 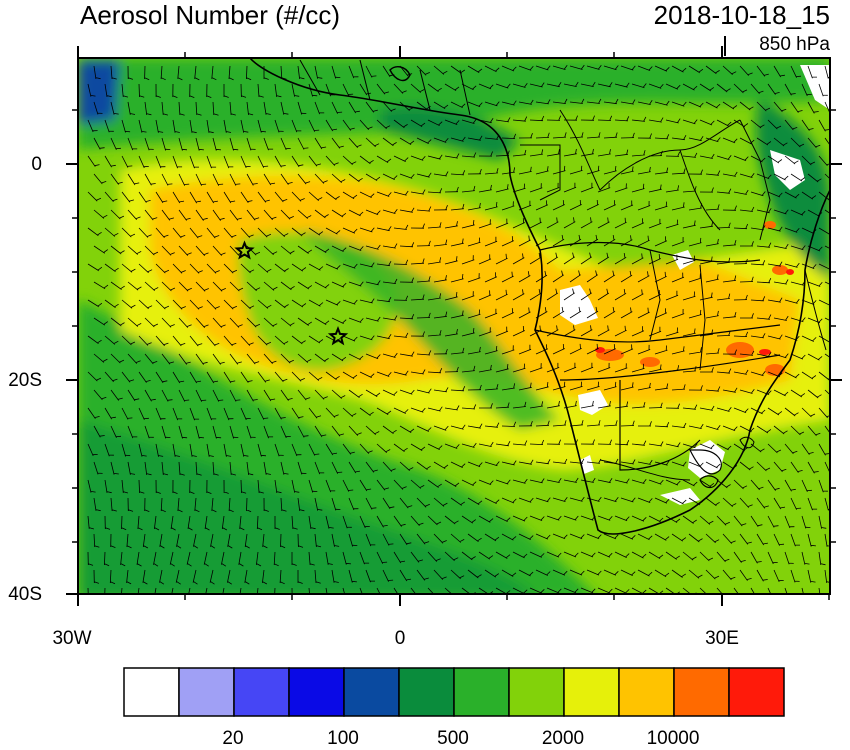 I want to click on y-label-0: 0, so click(x=36, y=164).